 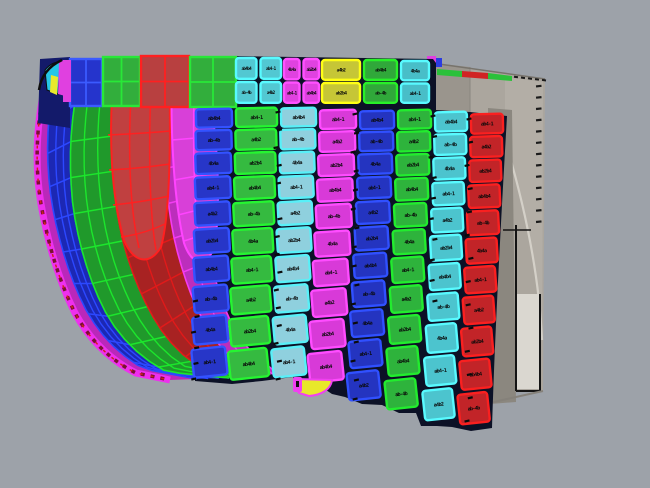 What do you see at coordinates (415, 93) in the screenshot?
I see `plate-col-cyan-top-1: ab4-1` at bounding box center [415, 93].